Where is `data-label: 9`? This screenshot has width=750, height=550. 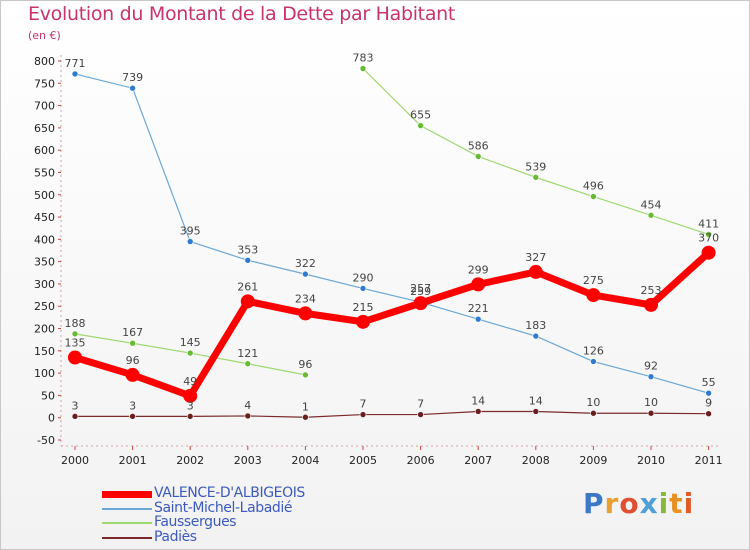
data-label: 9 is located at coordinates (708, 403).